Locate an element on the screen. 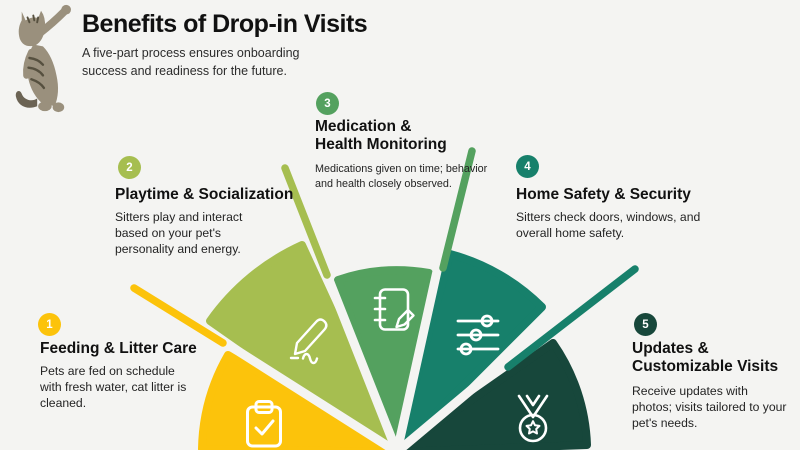 Image resolution: width=800 pixels, height=450 pixels. step-3-badge: 3 is located at coordinates (327, 103).